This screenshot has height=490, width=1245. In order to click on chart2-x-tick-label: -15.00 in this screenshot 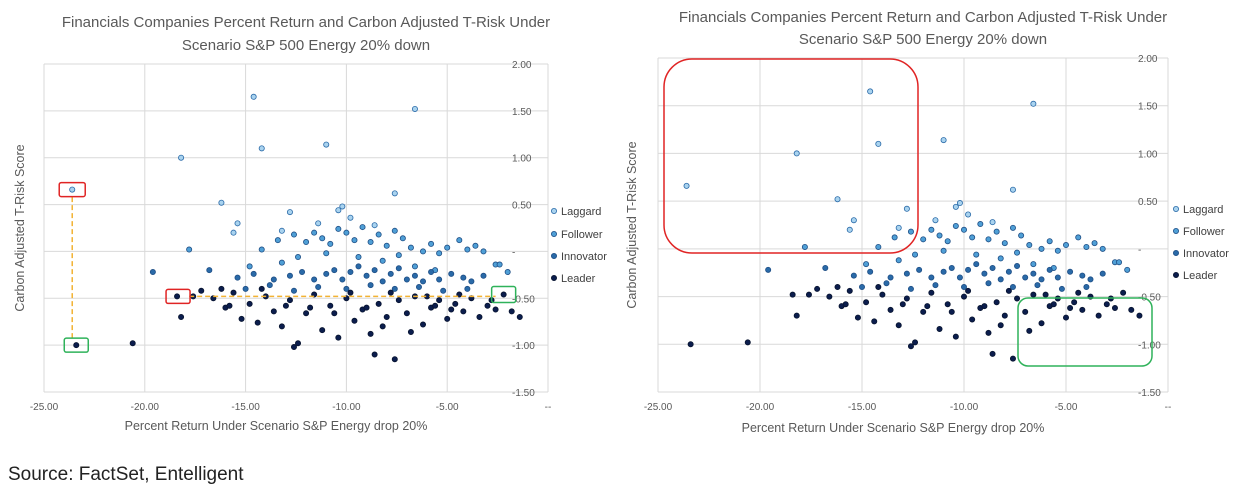, I will do `click(862, 407)`.